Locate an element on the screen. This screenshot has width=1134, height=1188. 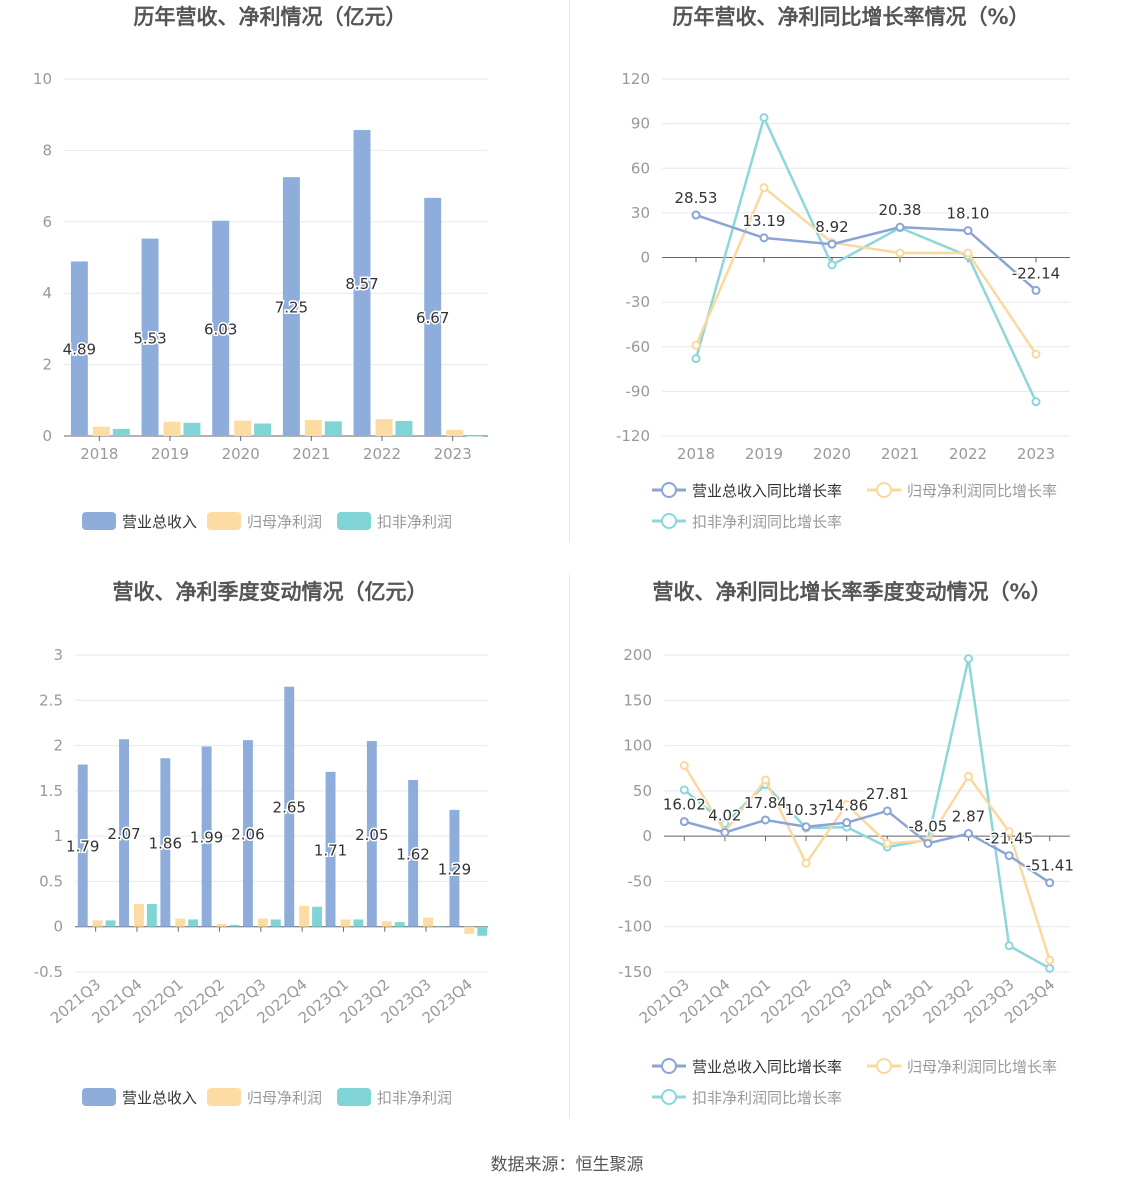
y-tick-label: 3 is located at coordinates (58, 655).